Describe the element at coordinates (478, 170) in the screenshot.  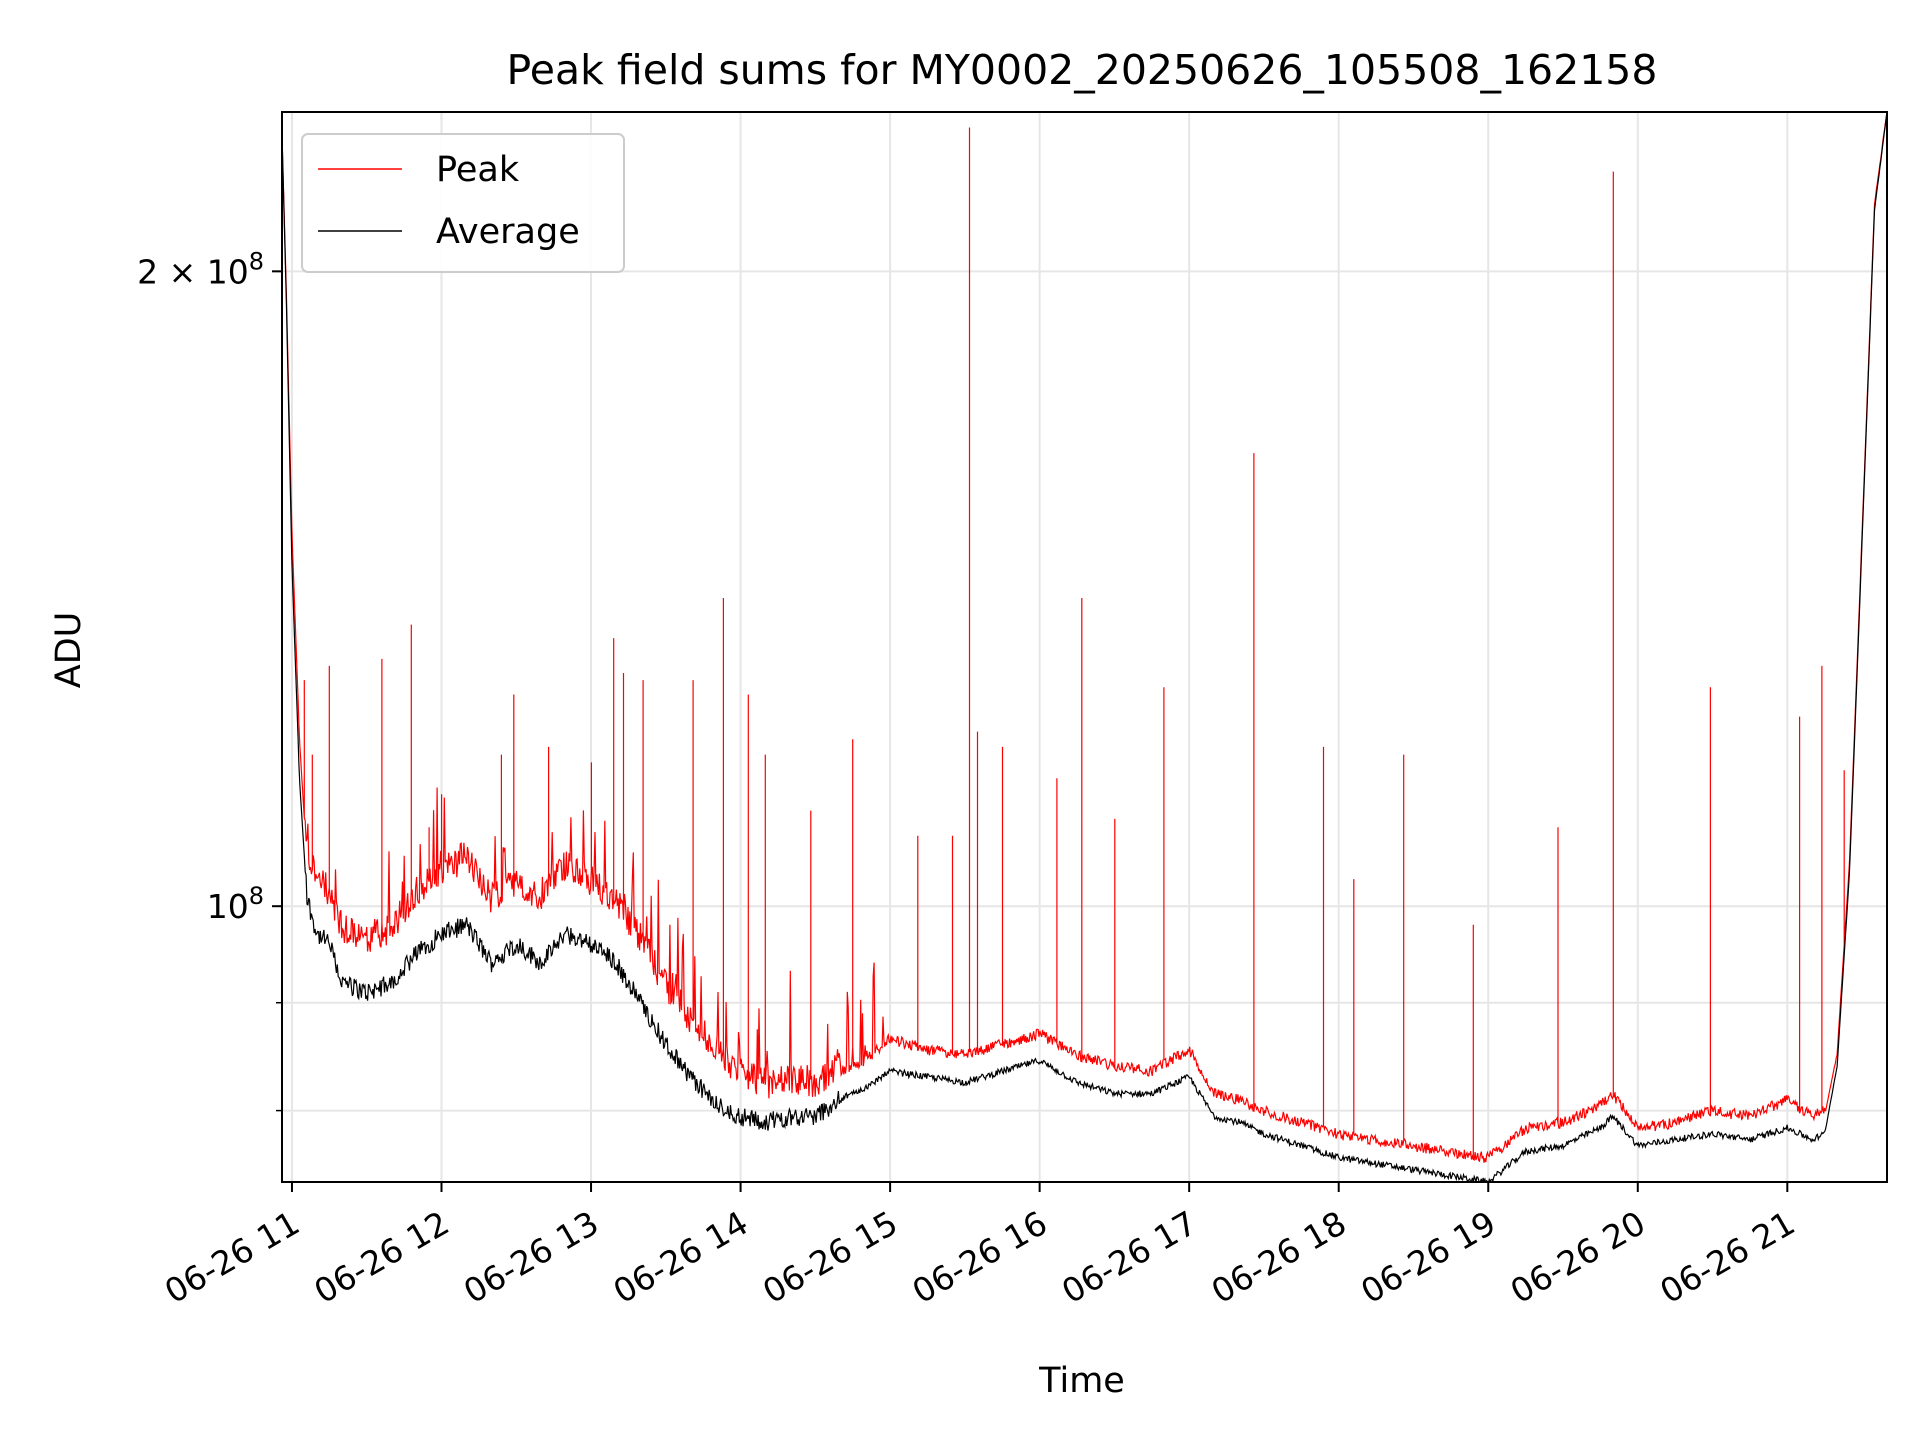
I see `legend-label-peak: Peak` at that location.